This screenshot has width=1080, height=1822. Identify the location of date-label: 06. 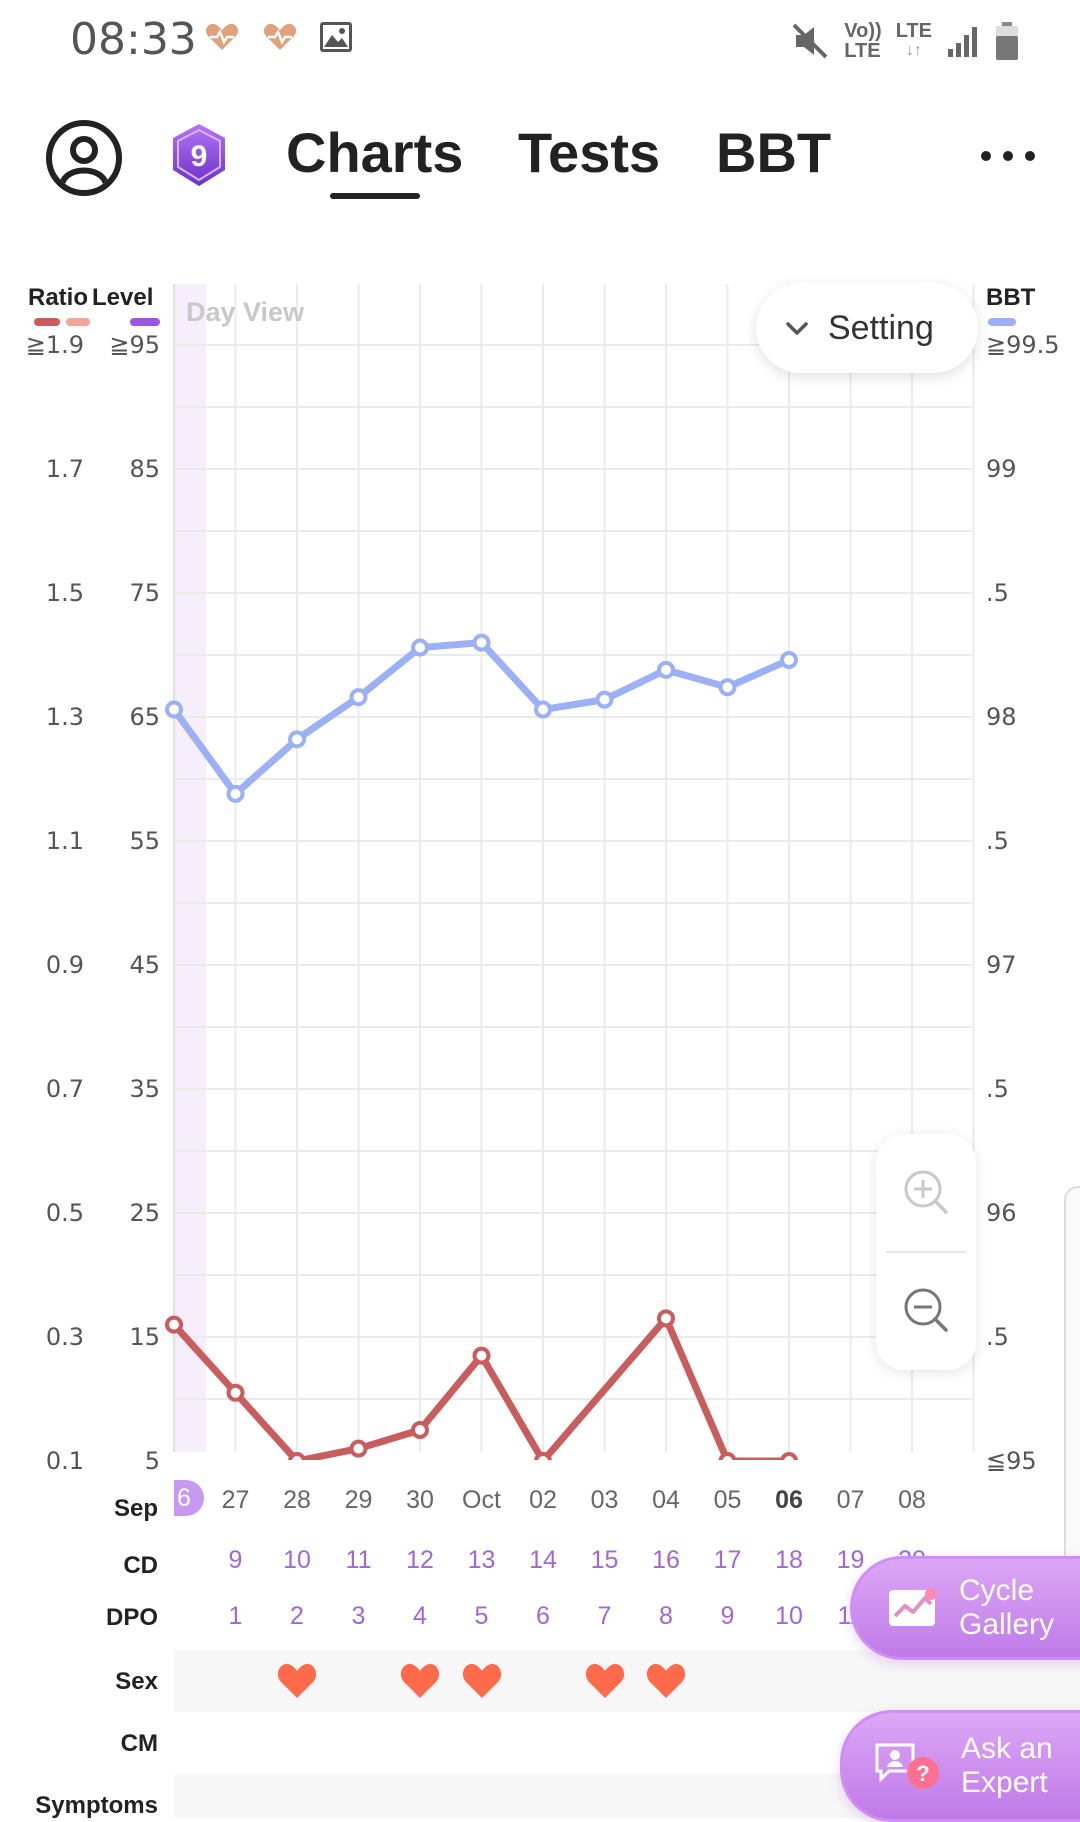
(789, 1500).